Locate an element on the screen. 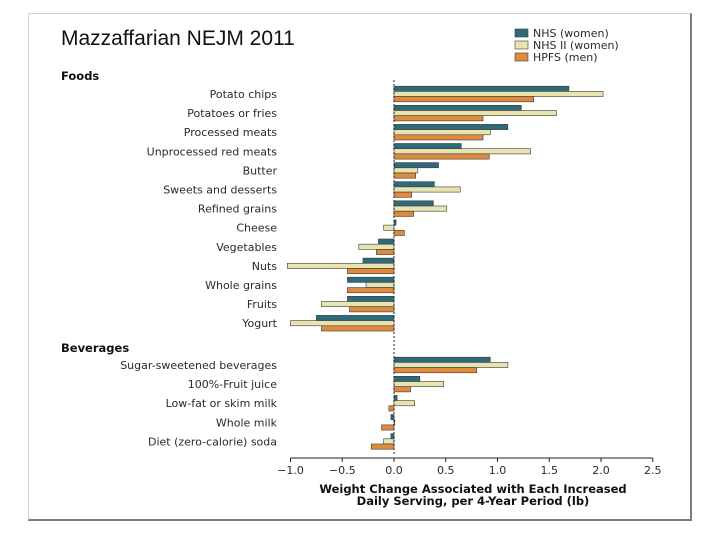 Image resolution: width=720 pixels, height=540 pixels. category-label: Refined grains is located at coordinates (237, 209).